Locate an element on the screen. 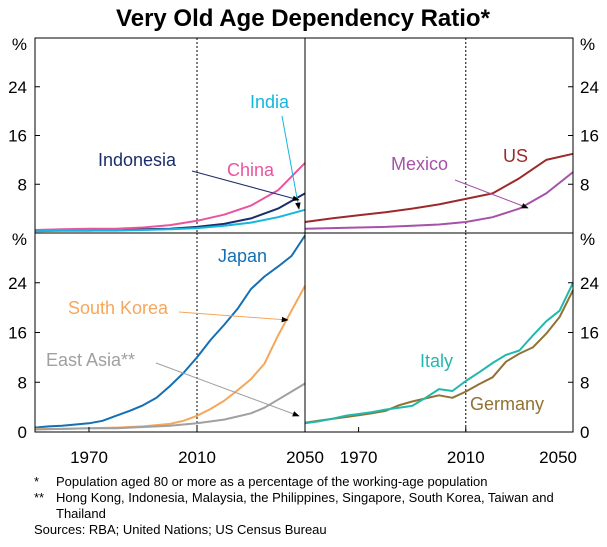  x-tick-label-right: 2010 is located at coordinates (466, 457).